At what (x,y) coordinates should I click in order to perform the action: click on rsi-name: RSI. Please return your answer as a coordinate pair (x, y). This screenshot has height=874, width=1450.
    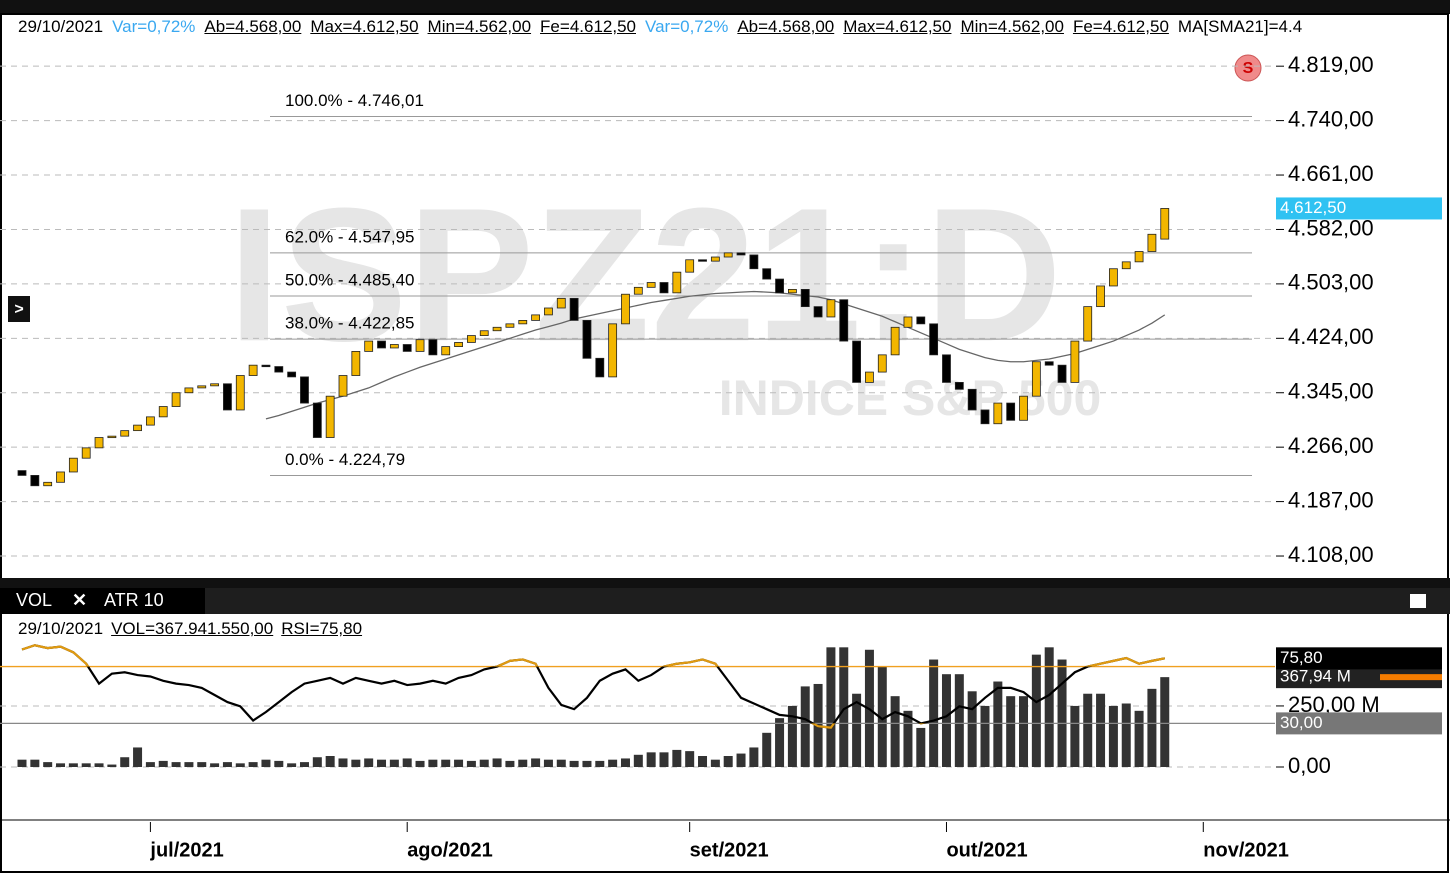
    Looking at the image, I should click on (295, 628).